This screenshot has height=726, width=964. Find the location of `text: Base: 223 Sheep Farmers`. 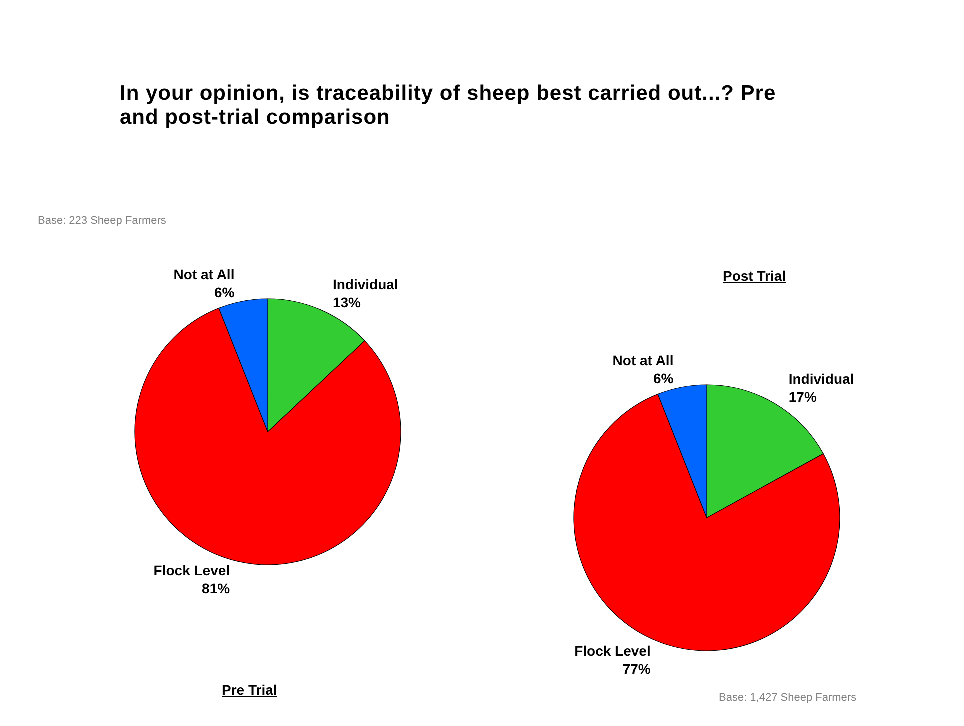

text: Base: 223 Sheep Farmers is located at coordinates (102, 221).